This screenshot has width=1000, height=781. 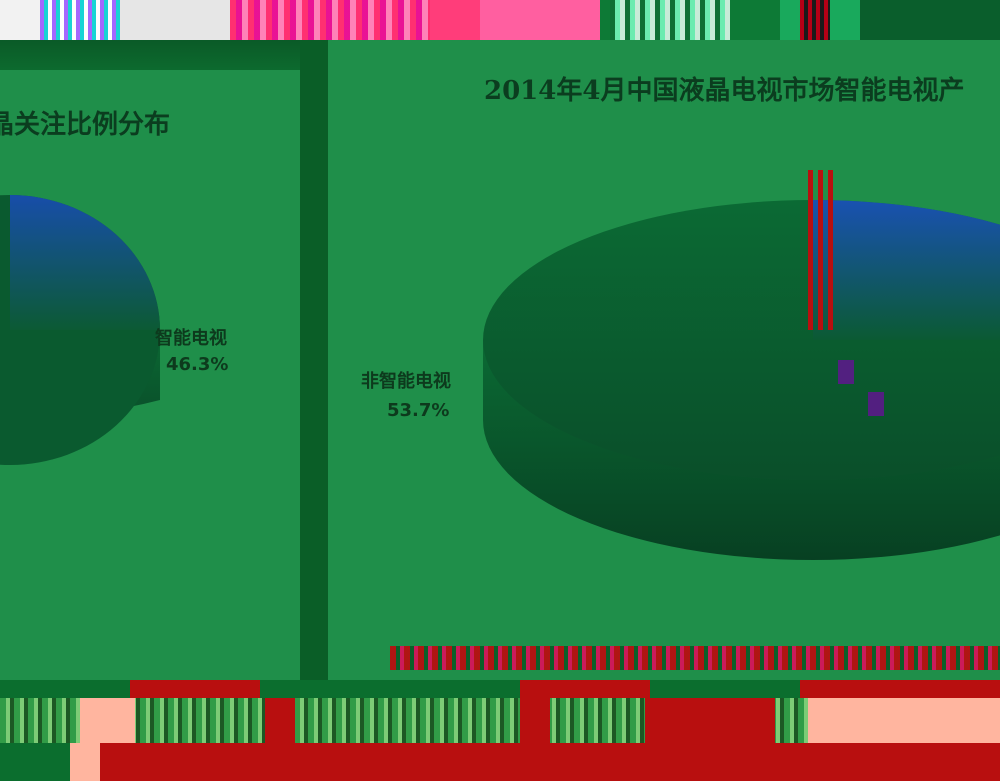 I want to click on left-pie-chart, so click(x=80, y=330).